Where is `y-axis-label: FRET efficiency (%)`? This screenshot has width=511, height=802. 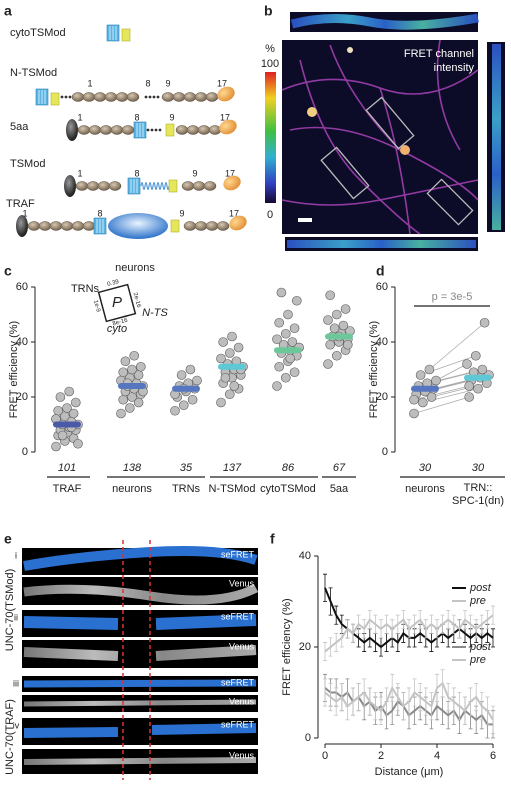 y-axis-label: FRET efficiency (%) is located at coordinates (14, 369).